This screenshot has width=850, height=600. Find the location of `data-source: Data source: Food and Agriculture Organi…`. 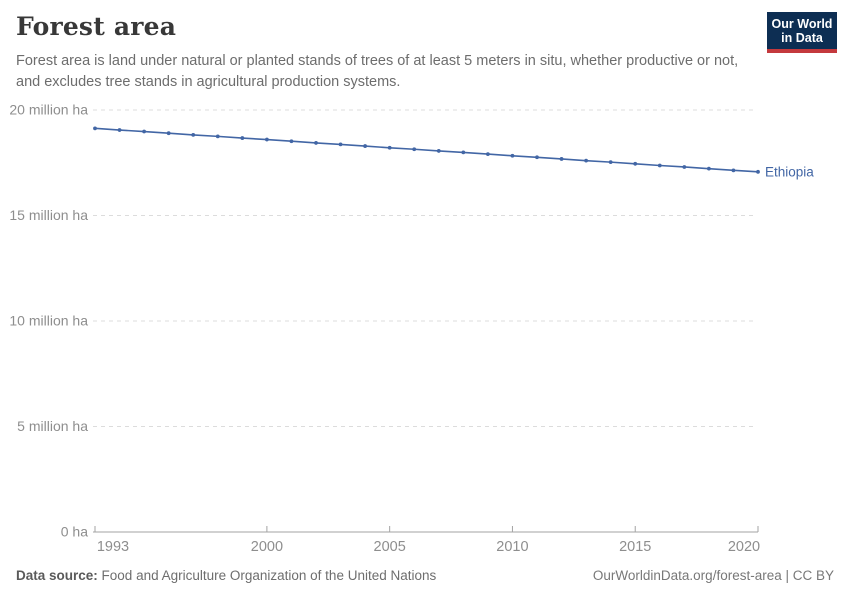

data-source: Data source: Food and Agriculture Organi… is located at coordinates (226, 575).